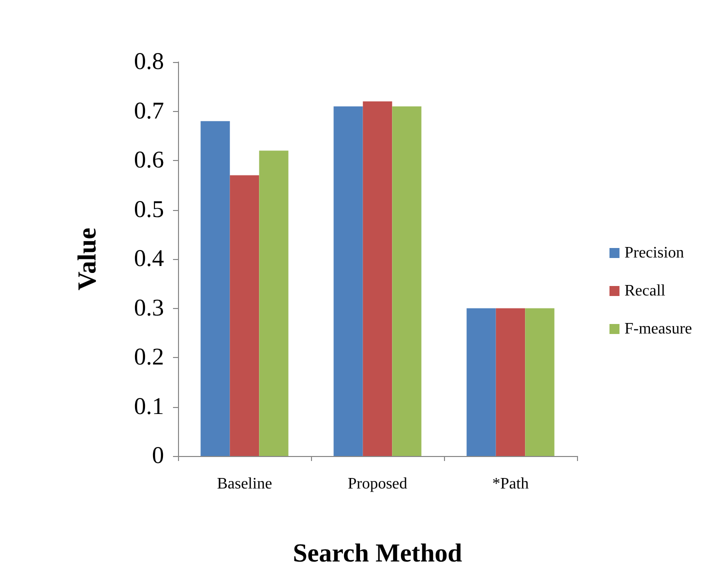 The height and width of the screenshot is (582, 713). What do you see at coordinates (149, 407) in the screenshot?
I see `y-tick-label: 0.1` at bounding box center [149, 407].